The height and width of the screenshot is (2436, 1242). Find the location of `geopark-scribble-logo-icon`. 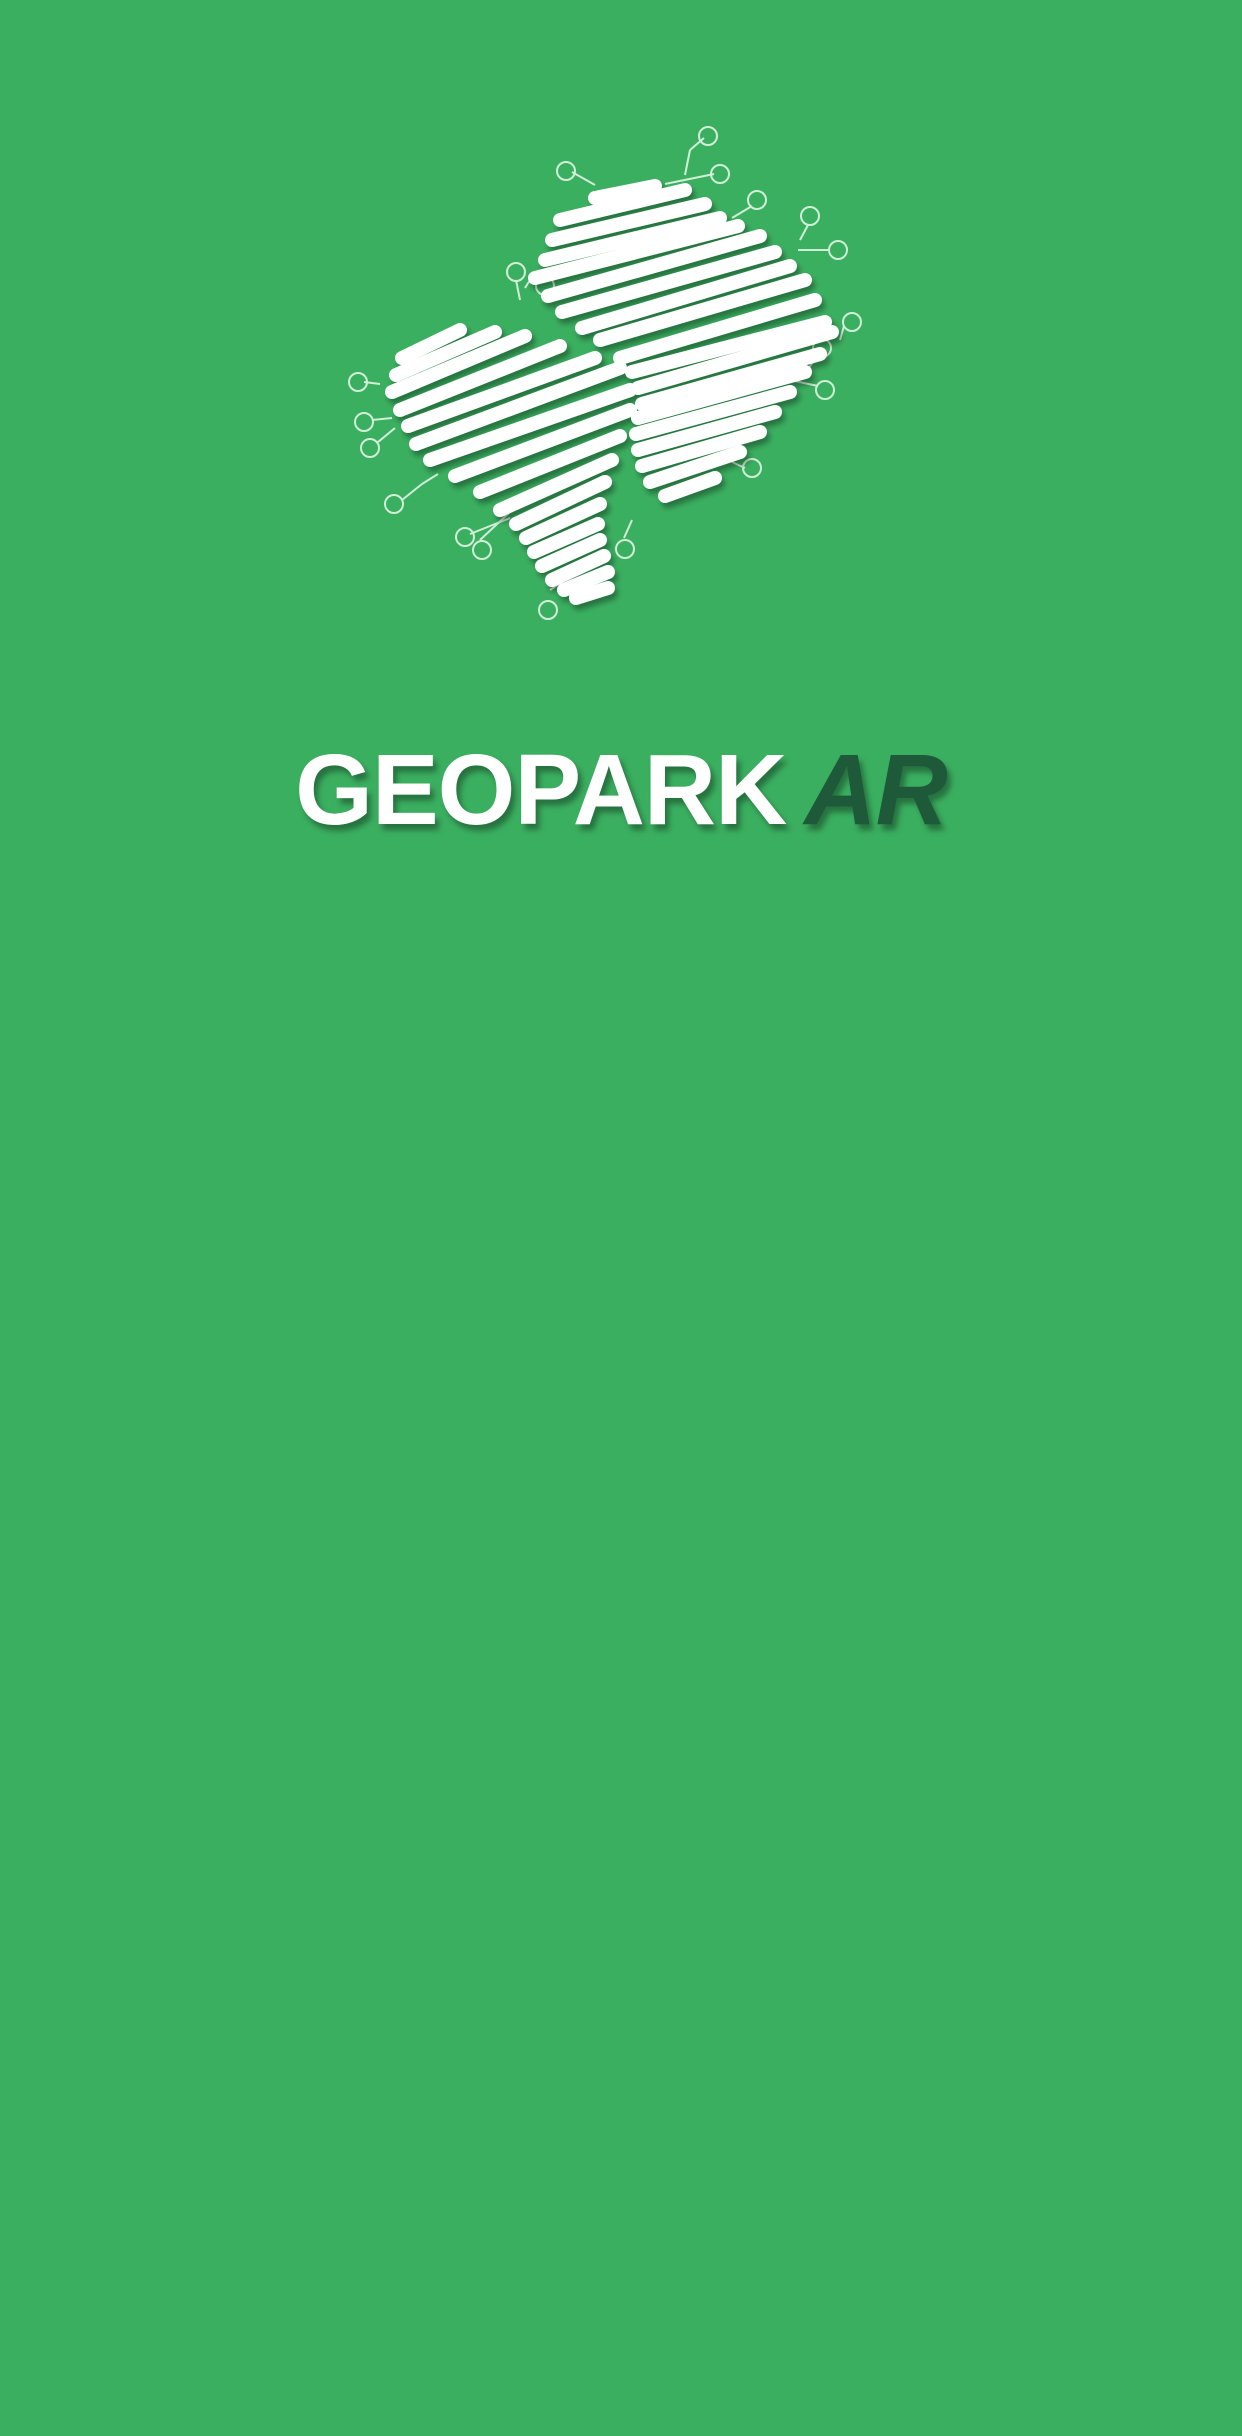

geopark-scribble-logo-icon is located at coordinates (605, 373).